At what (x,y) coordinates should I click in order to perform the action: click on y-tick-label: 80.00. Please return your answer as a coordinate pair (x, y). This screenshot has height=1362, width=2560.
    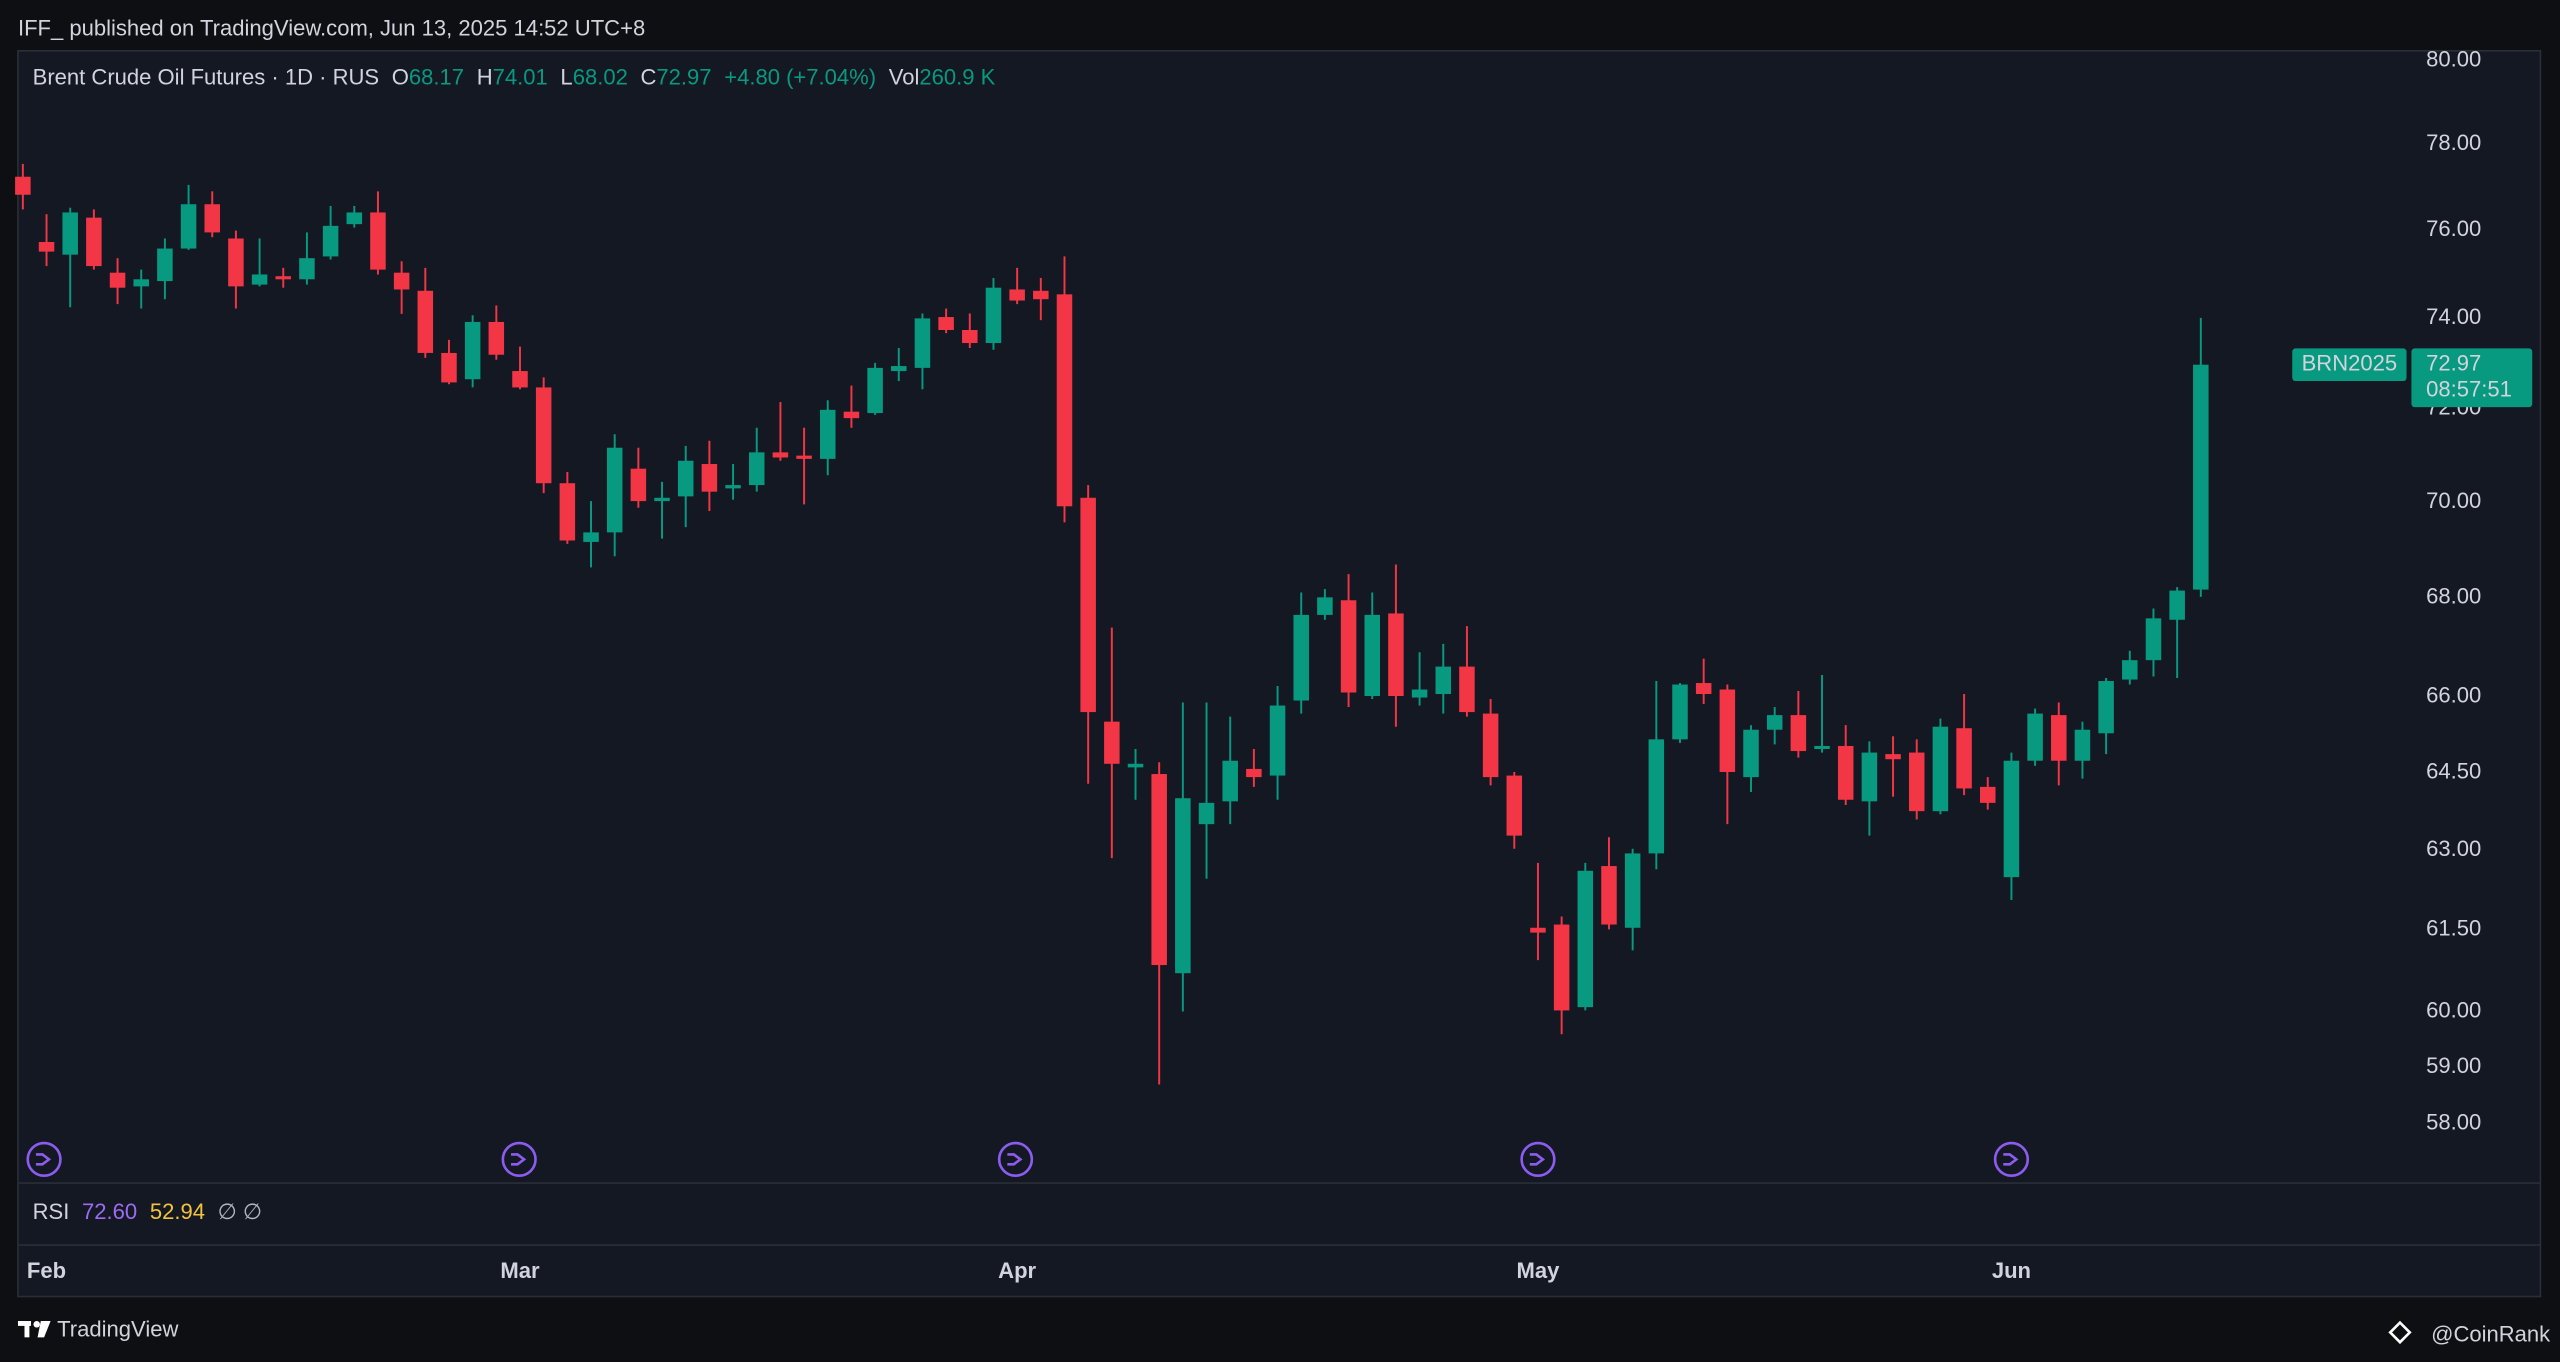
    Looking at the image, I should click on (2453, 59).